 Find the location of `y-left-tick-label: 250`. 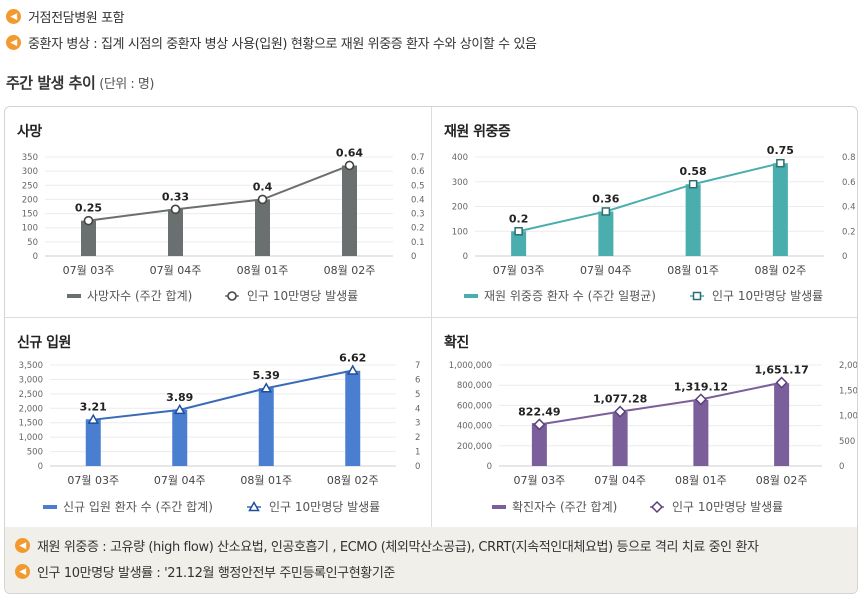

y-left-tick-label: 250 is located at coordinates (30, 186).